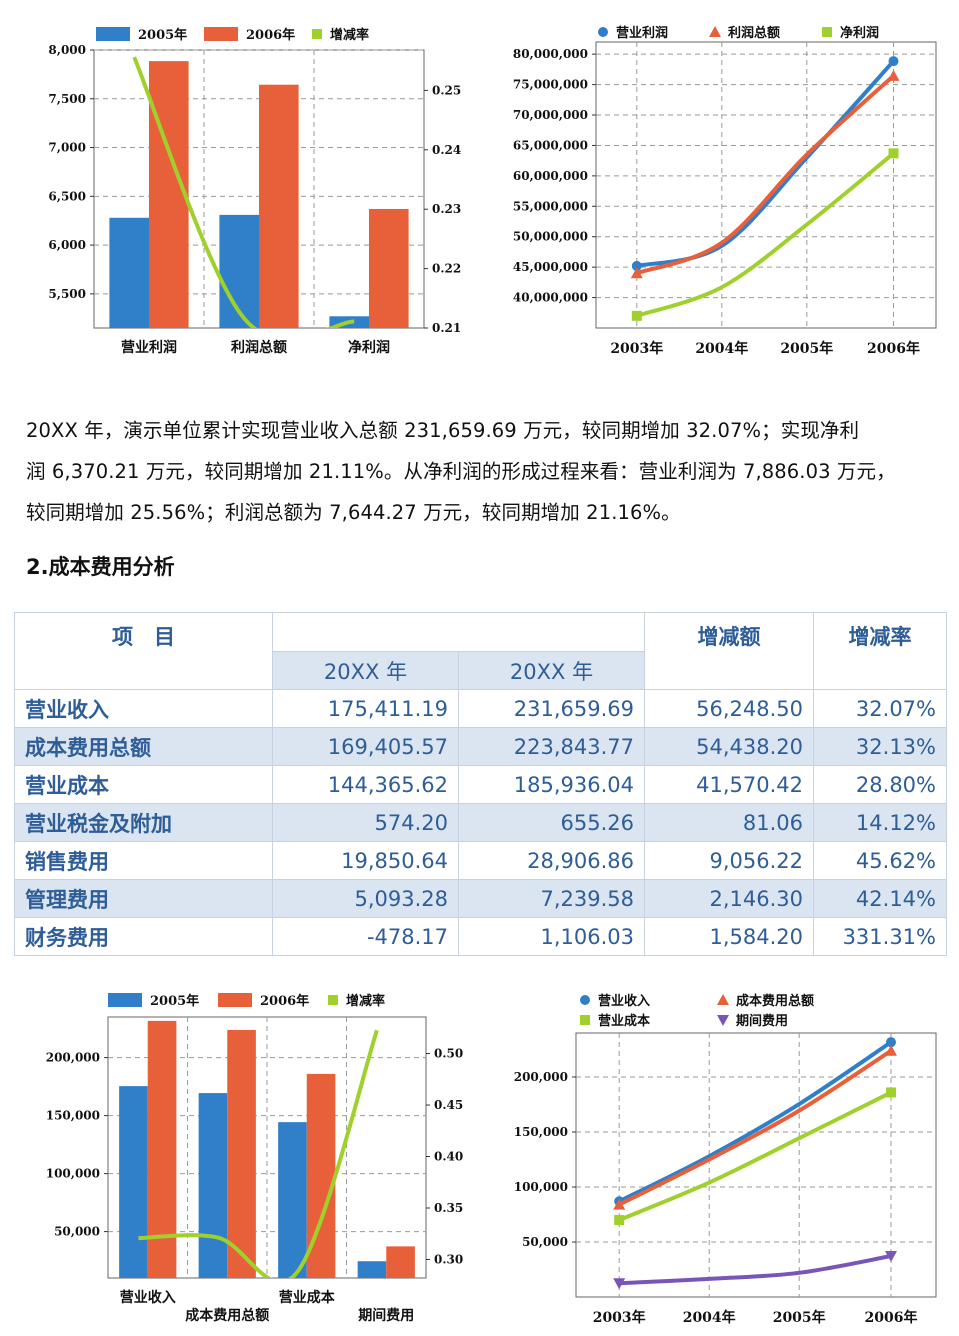  I want to click on y2-tick-label: 0.30, so click(448, 1259).